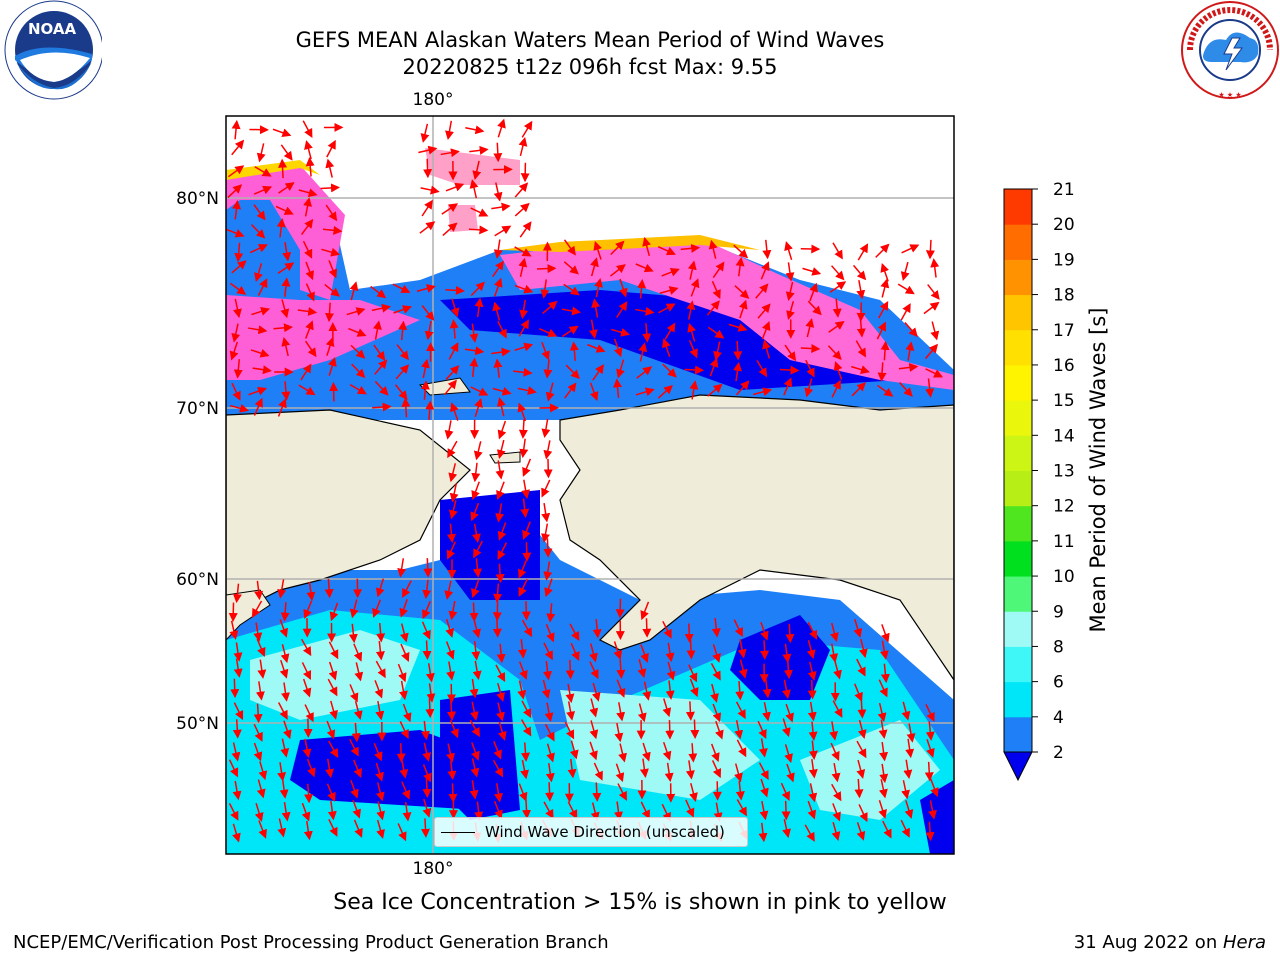 Image resolution: width=1280 pixels, height=960 pixels. Describe the element at coordinates (1058, 753) in the screenshot. I see `colorbar-tick-label: 2` at that location.